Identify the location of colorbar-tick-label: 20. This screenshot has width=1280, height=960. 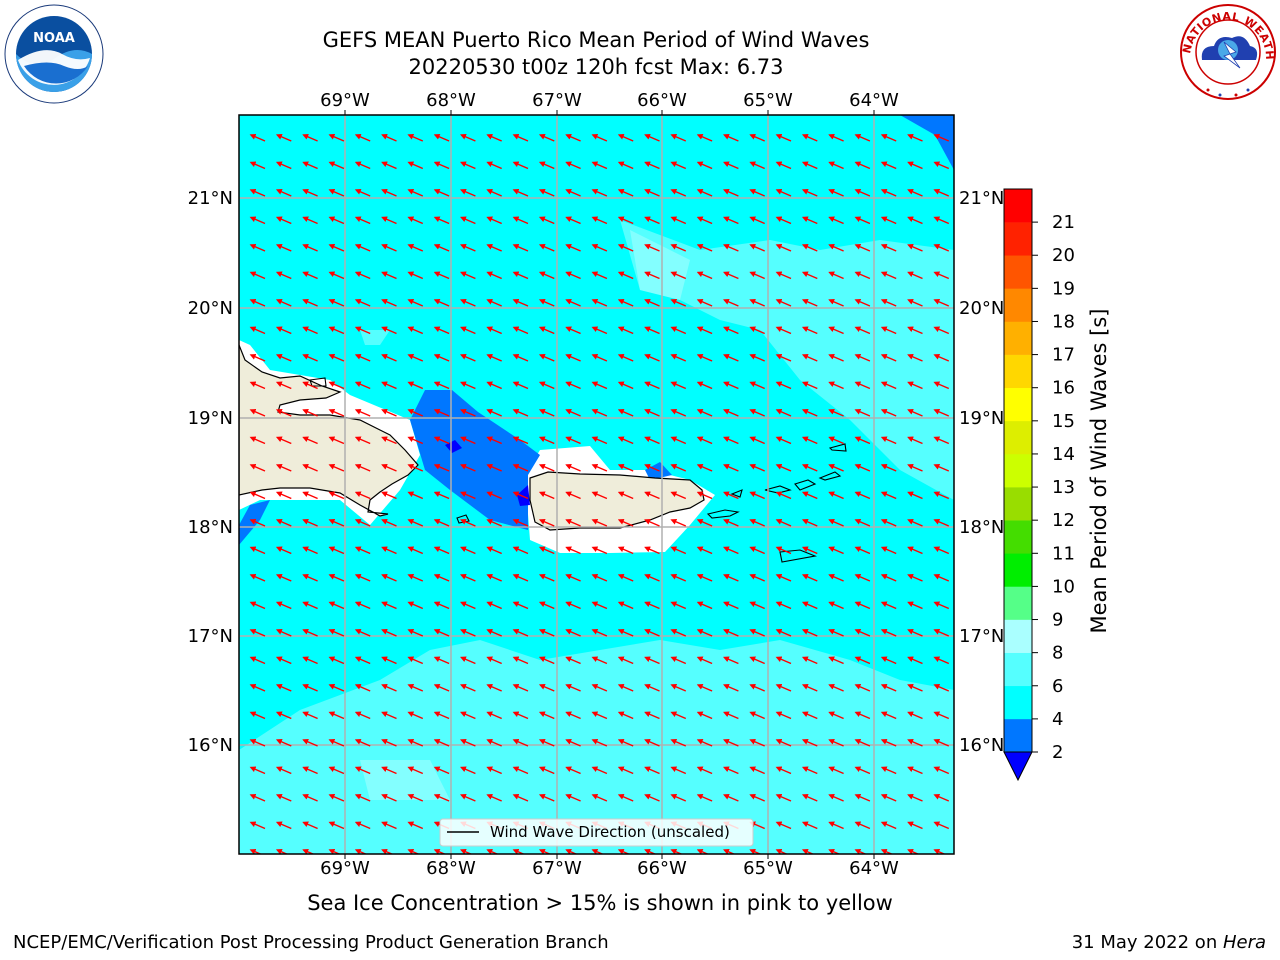
(1063, 255).